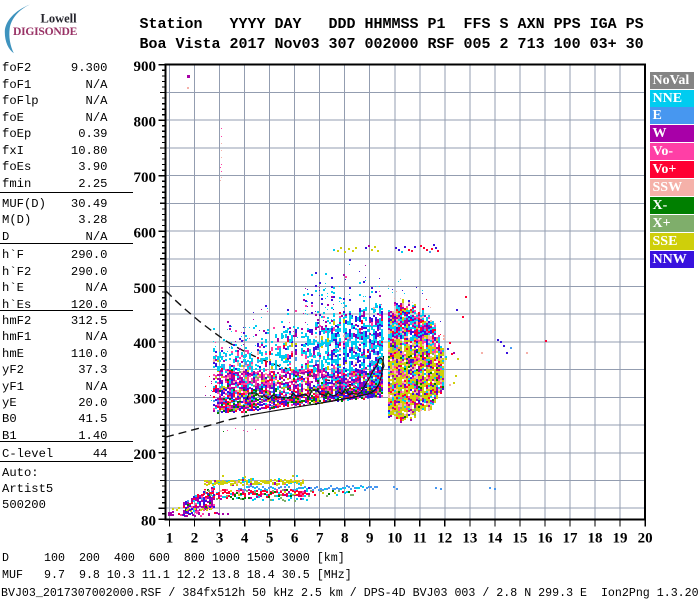  Describe the element at coordinates (571, 539) in the screenshot. I see `svg-text: 17` at that location.